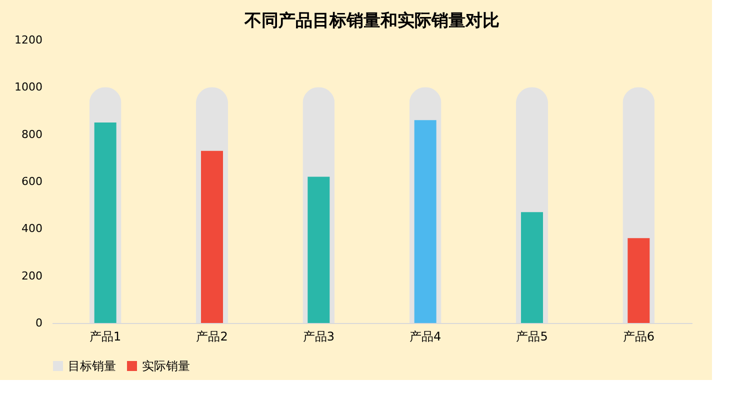 The width and height of the screenshot is (752, 411). I want to click on y-tick-label: 400, so click(32, 229).